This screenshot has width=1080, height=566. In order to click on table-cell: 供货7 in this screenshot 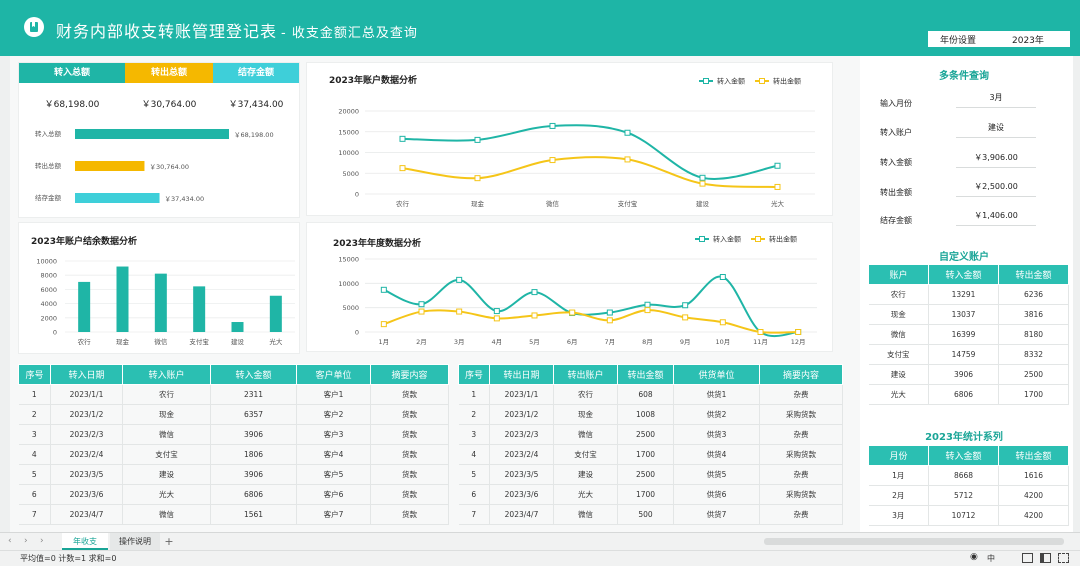, I will do `click(716, 514)`.